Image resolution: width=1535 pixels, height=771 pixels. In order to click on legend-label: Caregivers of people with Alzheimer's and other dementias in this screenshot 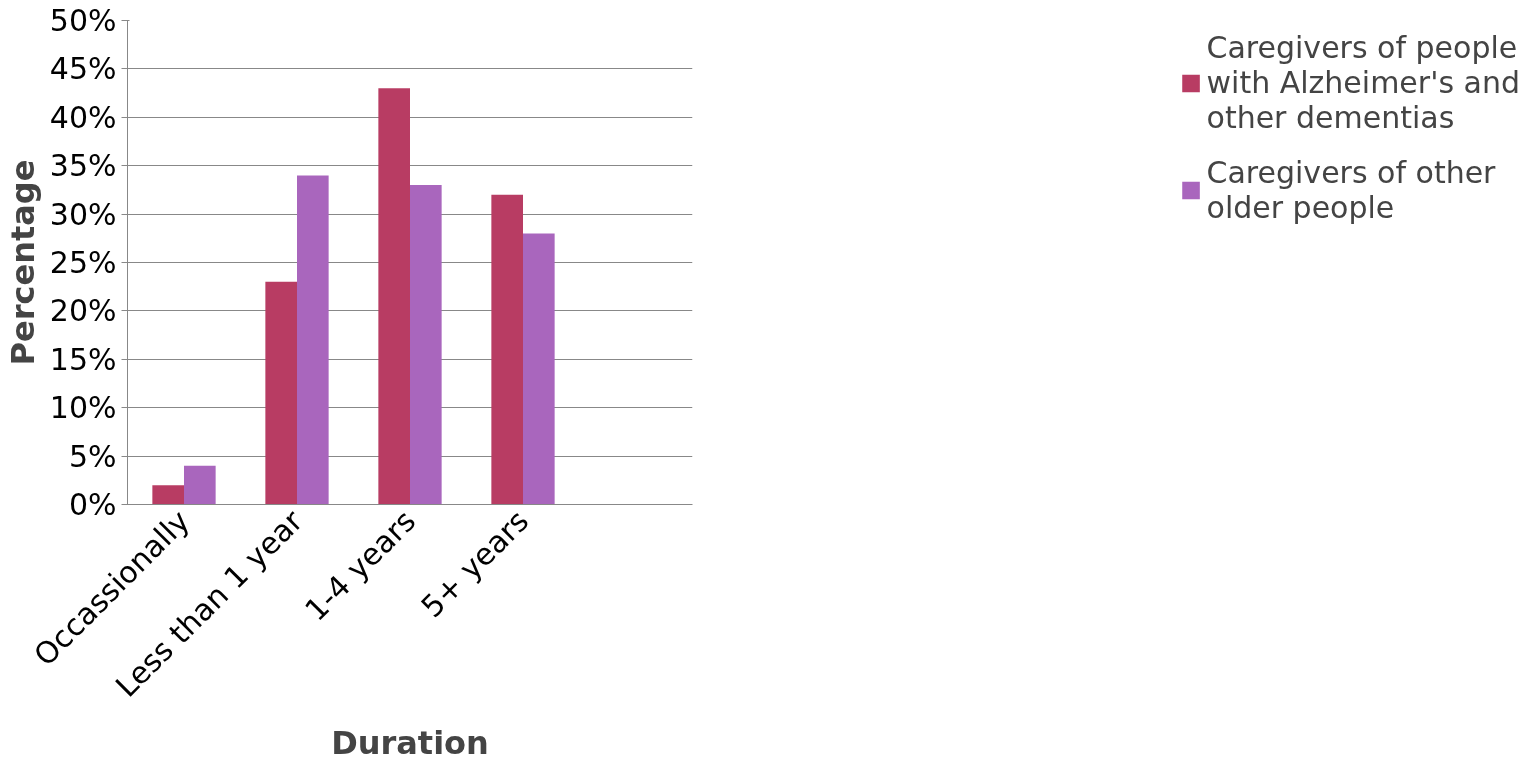, I will do `click(1363, 82)`.